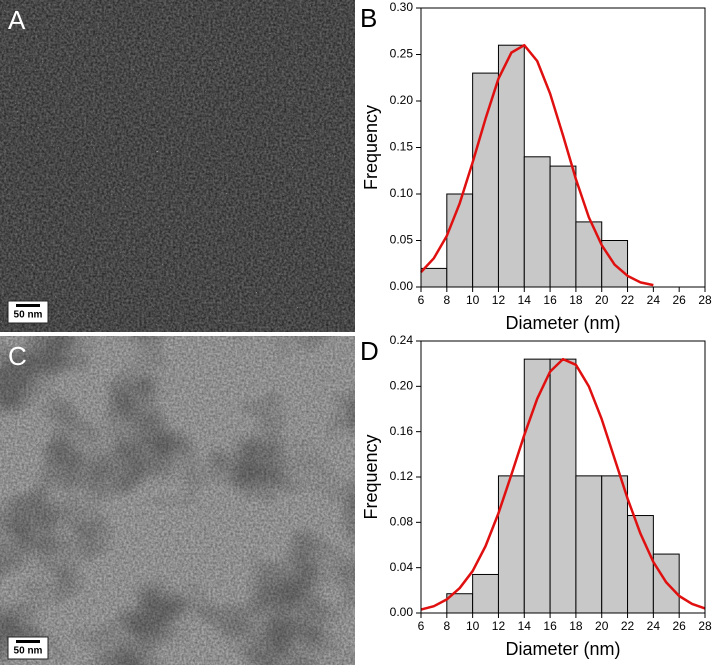  What do you see at coordinates (402, 567) in the screenshot?
I see `y-tick-label: 0.04` at bounding box center [402, 567].